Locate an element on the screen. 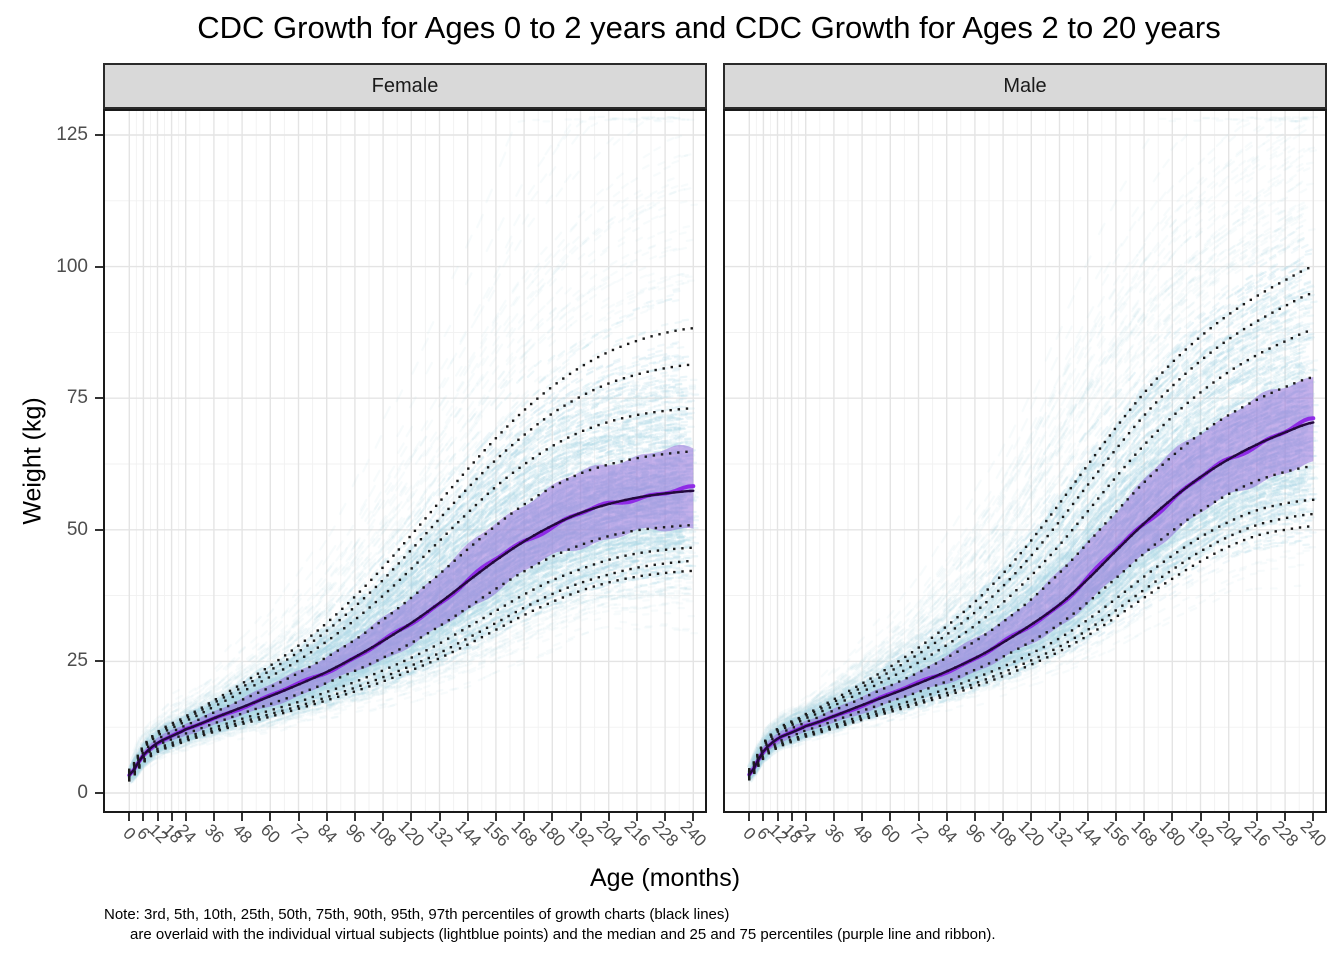 This screenshot has height=960, width=1344. x-tick-label-female-108: 108 is located at coordinates (383, 833).